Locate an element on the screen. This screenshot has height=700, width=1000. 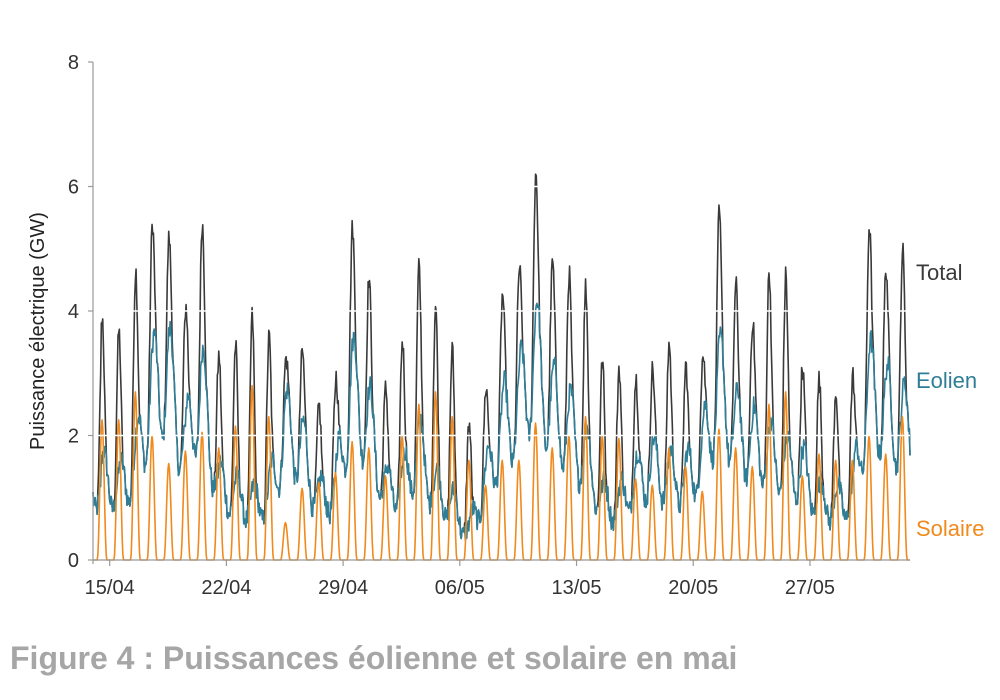
x-tick-label: 27/05 is located at coordinates (810, 588).